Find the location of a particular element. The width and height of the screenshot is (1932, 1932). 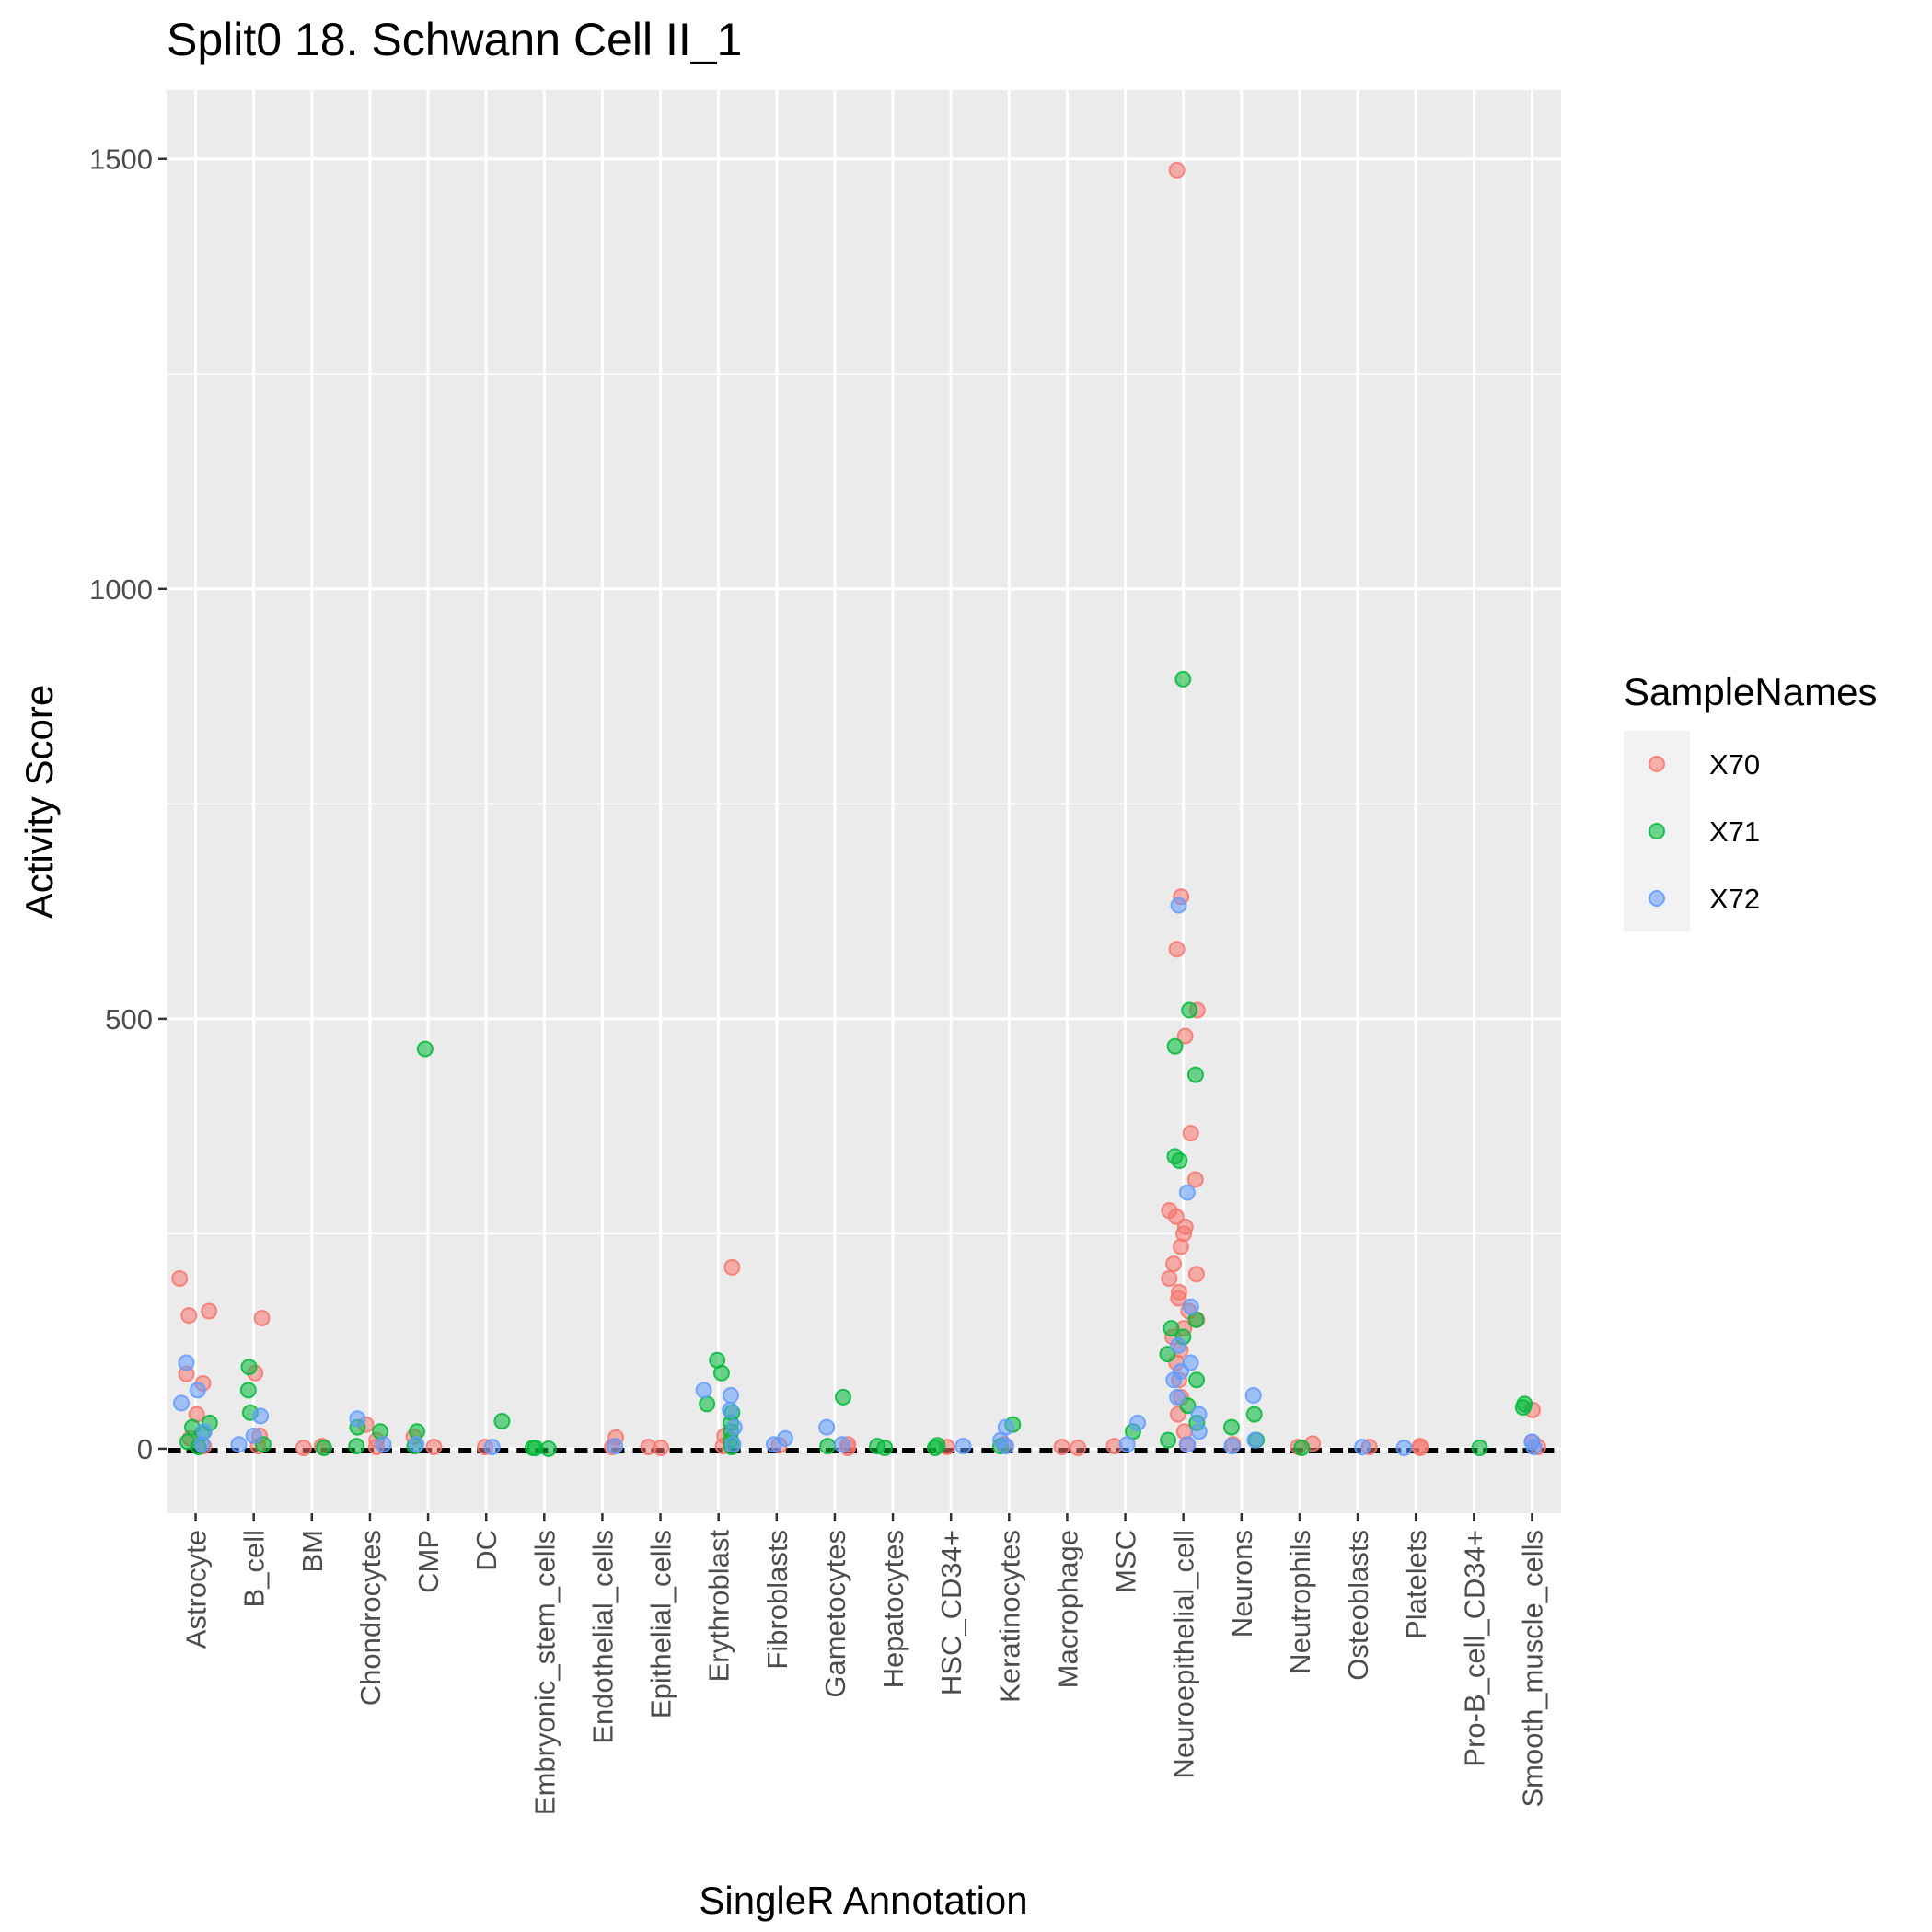

x-tick-label: Smooth_muscle_cells is located at coordinates (1532, 1669).